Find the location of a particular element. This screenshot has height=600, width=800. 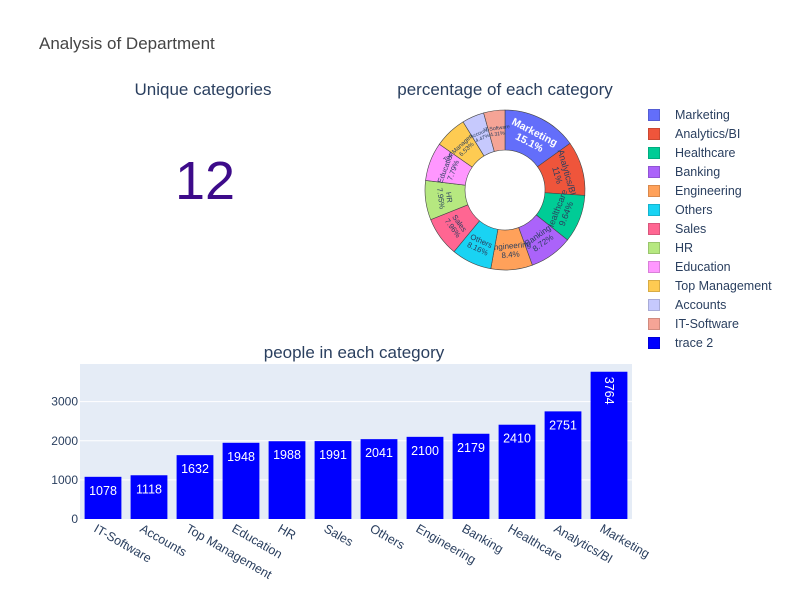

legend-item-healthcare: Healthcare is located at coordinates (710, 152).